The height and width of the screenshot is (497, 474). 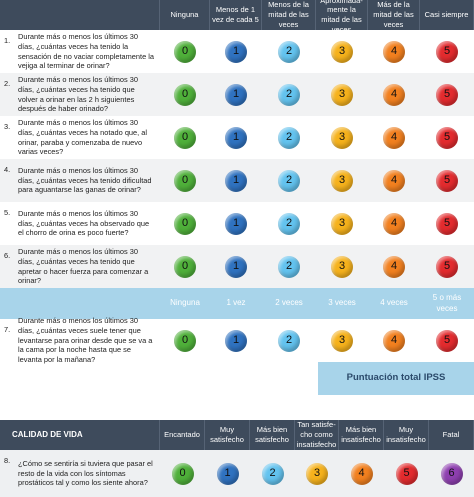 What do you see at coordinates (394, 303) in the screenshot?
I see `nocturia-header: 4 veces` at bounding box center [394, 303].